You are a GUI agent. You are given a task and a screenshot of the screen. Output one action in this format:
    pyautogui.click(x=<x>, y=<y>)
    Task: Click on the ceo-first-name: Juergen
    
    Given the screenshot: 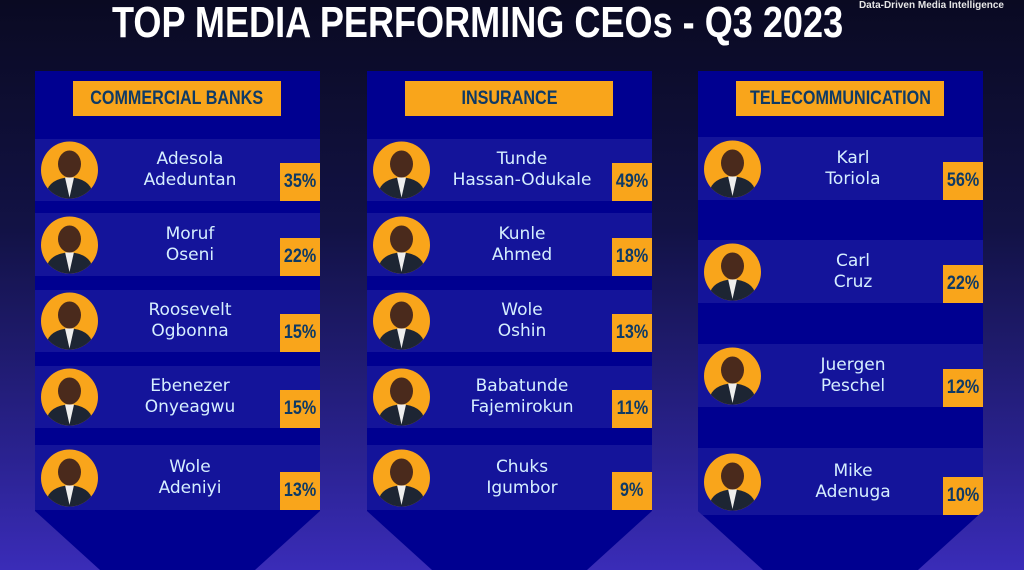 What is the action you would take?
    pyautogui.click(x=853, y=364)
    